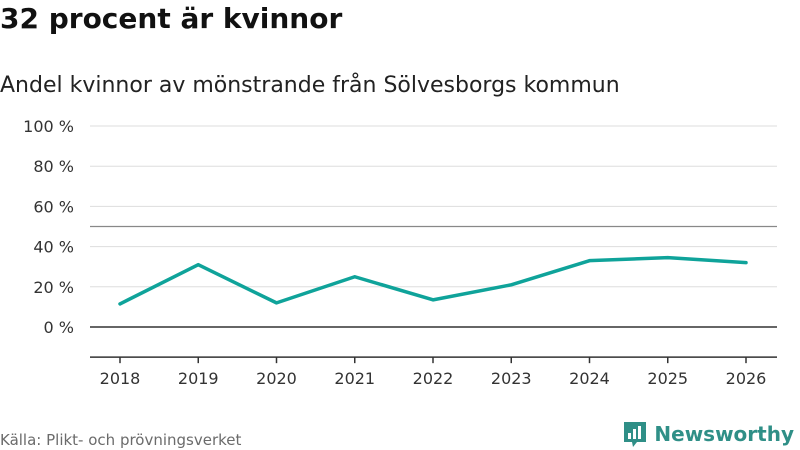 The height and width of the screenshot is (450, 800). What do you see at coordinates (354, 378) in the screenshot?
I see `x-tick-label: 2021` at bounding box center [354, 378].